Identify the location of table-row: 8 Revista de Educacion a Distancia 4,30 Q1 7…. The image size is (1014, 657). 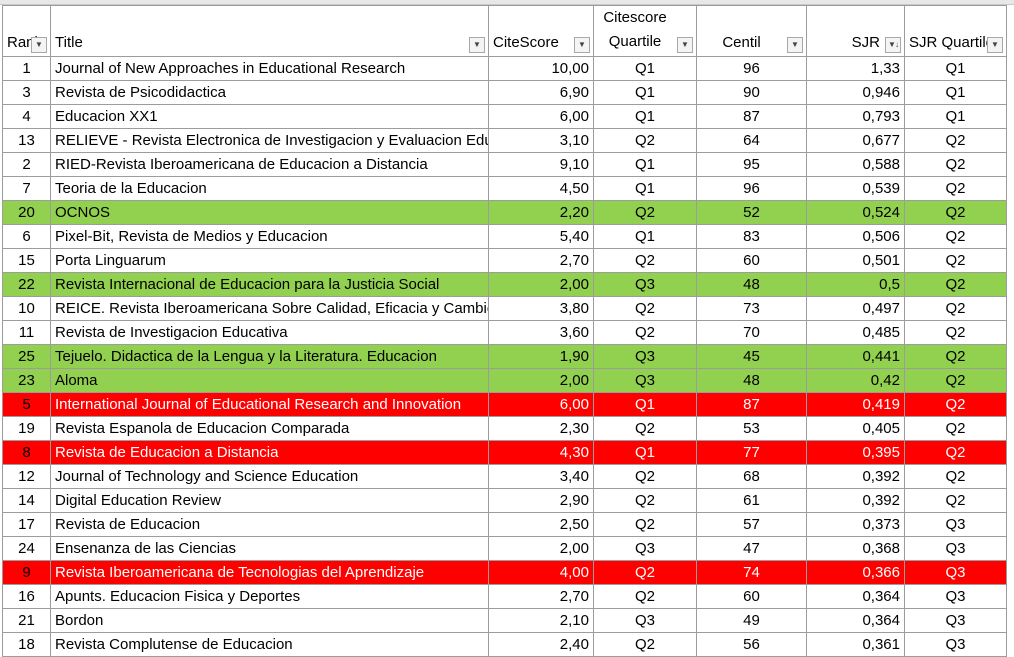
(504, 452).